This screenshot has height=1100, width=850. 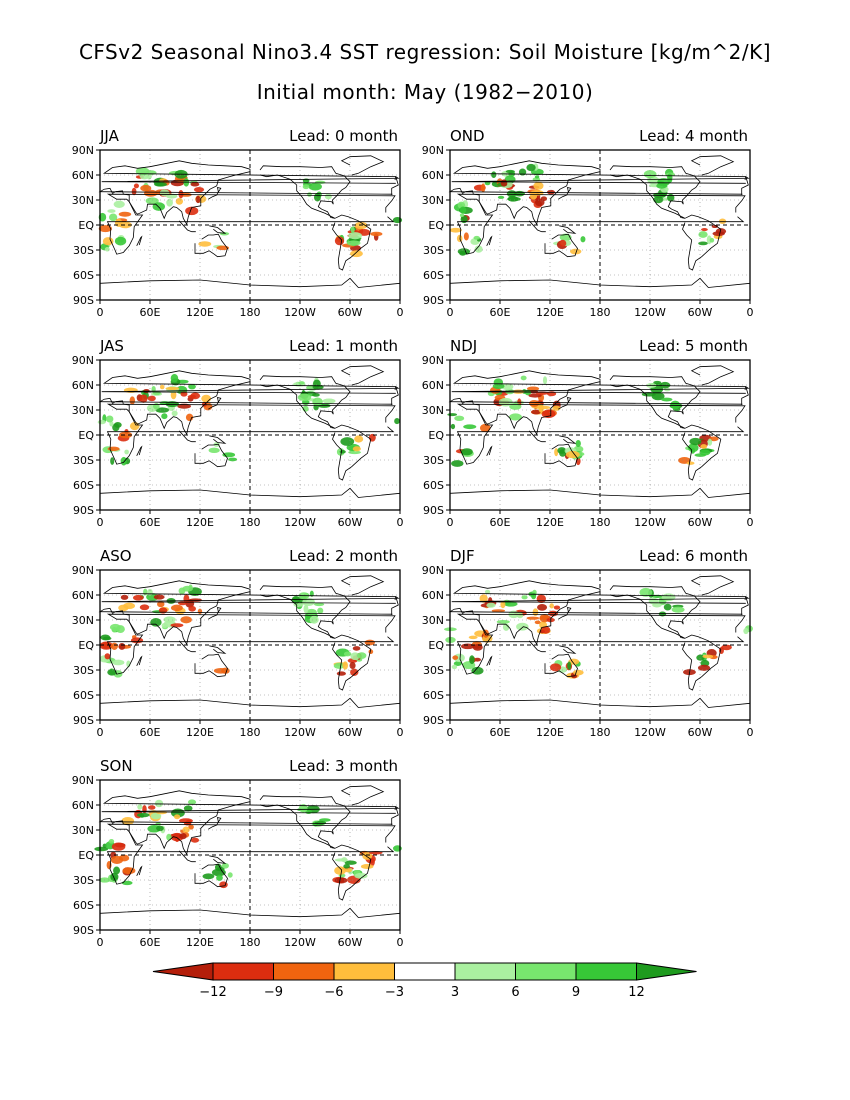 I want to click on colorbar-label: −3, so click(x=394, y=992).